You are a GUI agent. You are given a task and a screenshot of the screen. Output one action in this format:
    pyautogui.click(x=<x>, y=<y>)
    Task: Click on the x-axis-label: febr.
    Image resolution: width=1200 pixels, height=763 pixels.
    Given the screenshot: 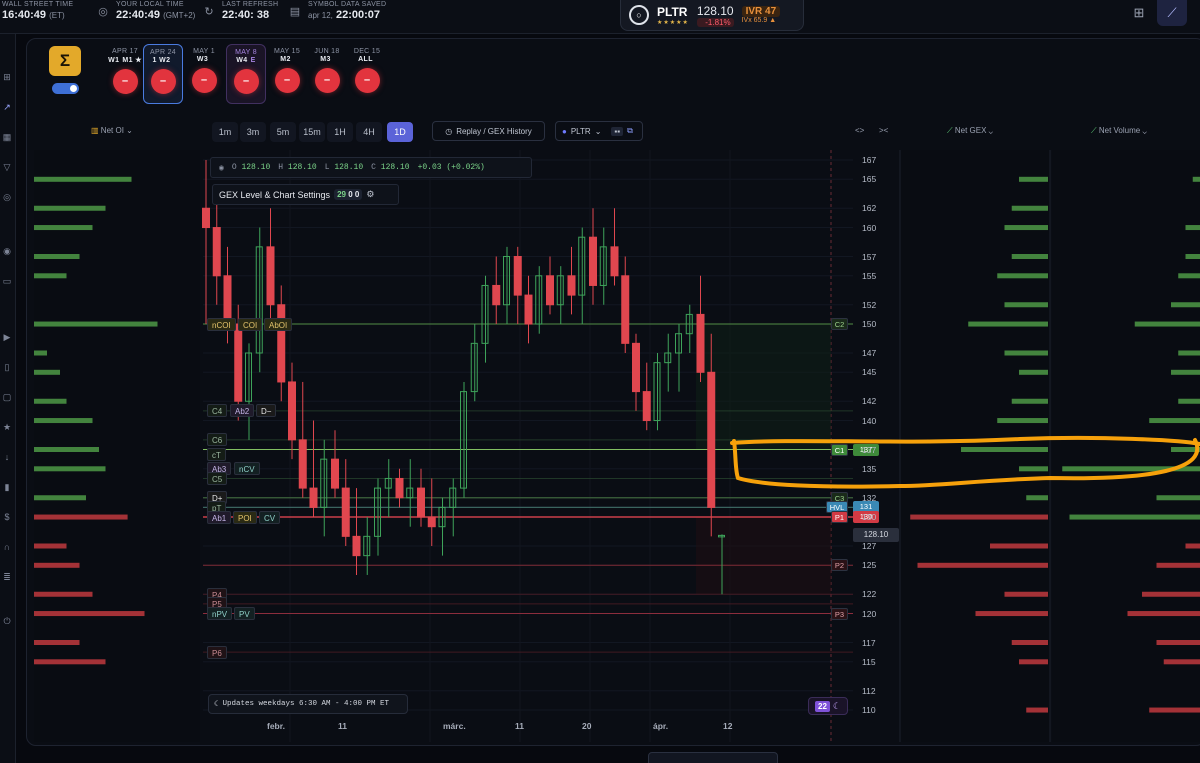 What is the action you would take?
    pyautogui.click(x=276, y=726)
    